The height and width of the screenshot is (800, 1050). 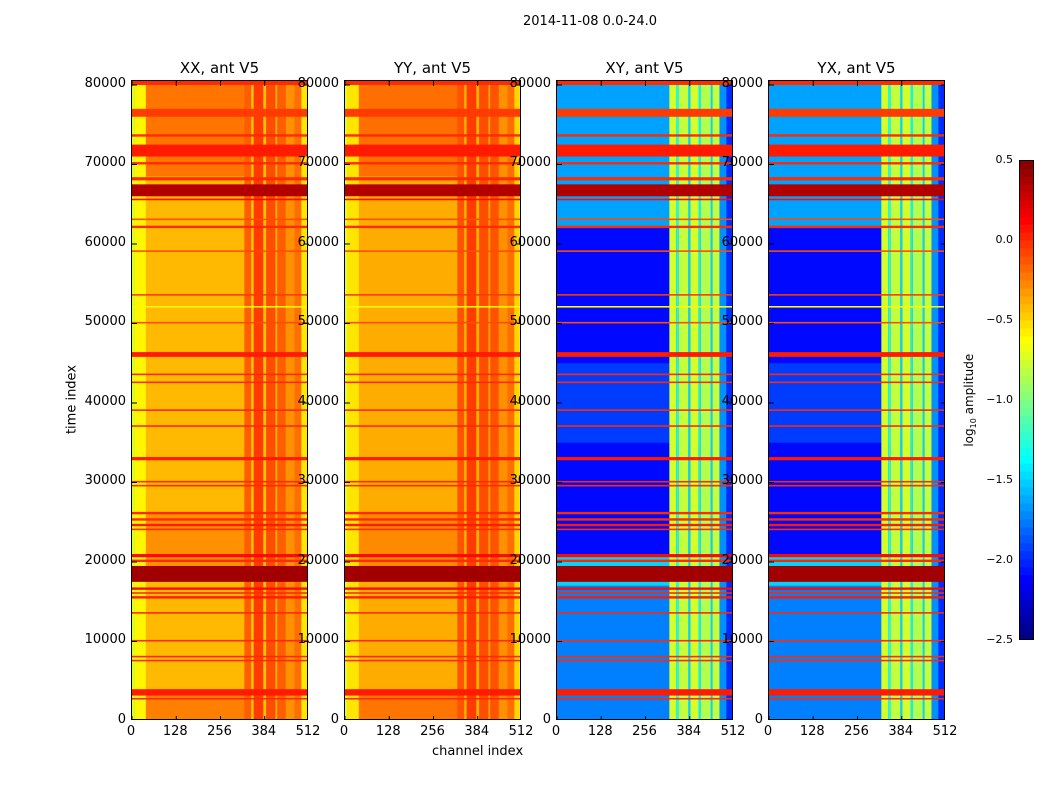 What do you see at coordinates (901, 731) in the screenshot?
I see `x-tick-label: 384` at bounding box center [901, 731].